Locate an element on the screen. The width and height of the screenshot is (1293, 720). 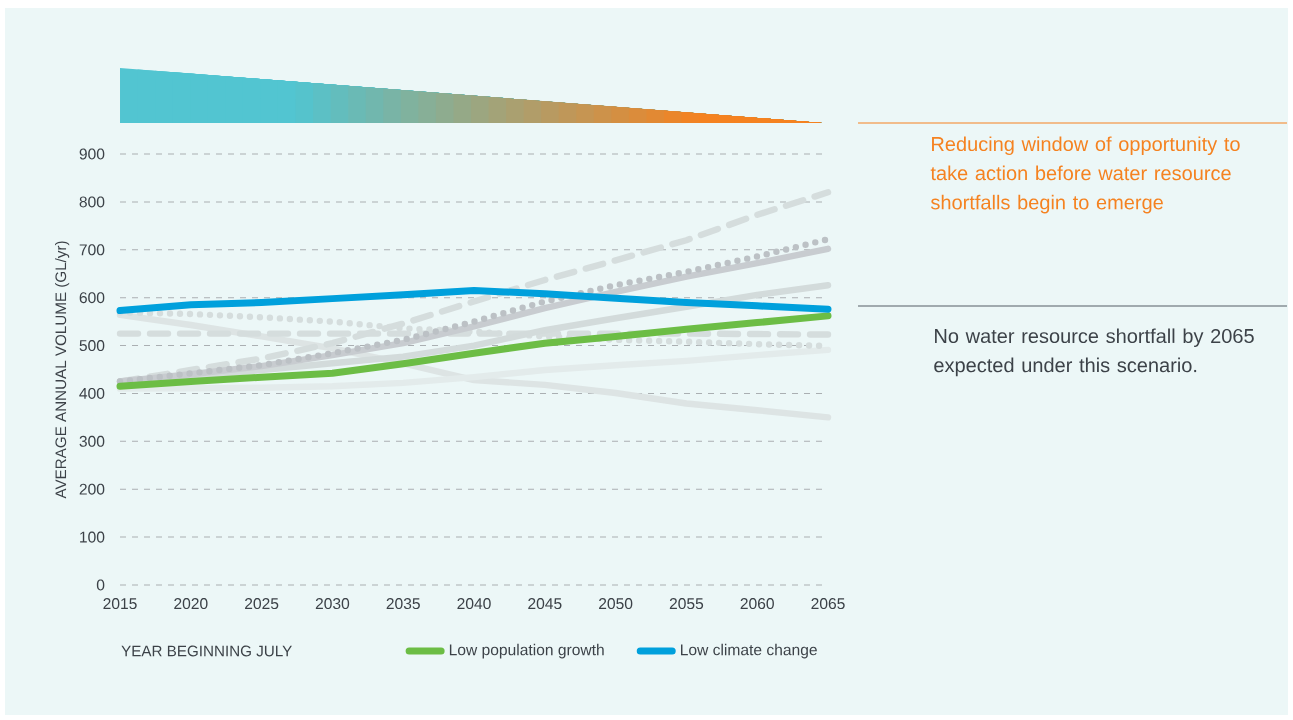
y-tick-label: 100 is located at coordinates (92, 537).